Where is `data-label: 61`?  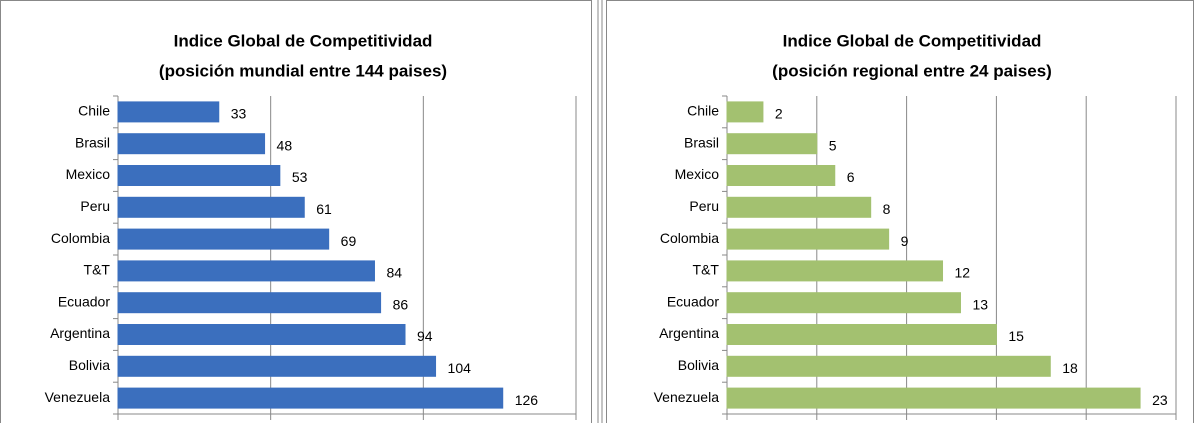
data-label: 61 is located at coordinates (324, 209).